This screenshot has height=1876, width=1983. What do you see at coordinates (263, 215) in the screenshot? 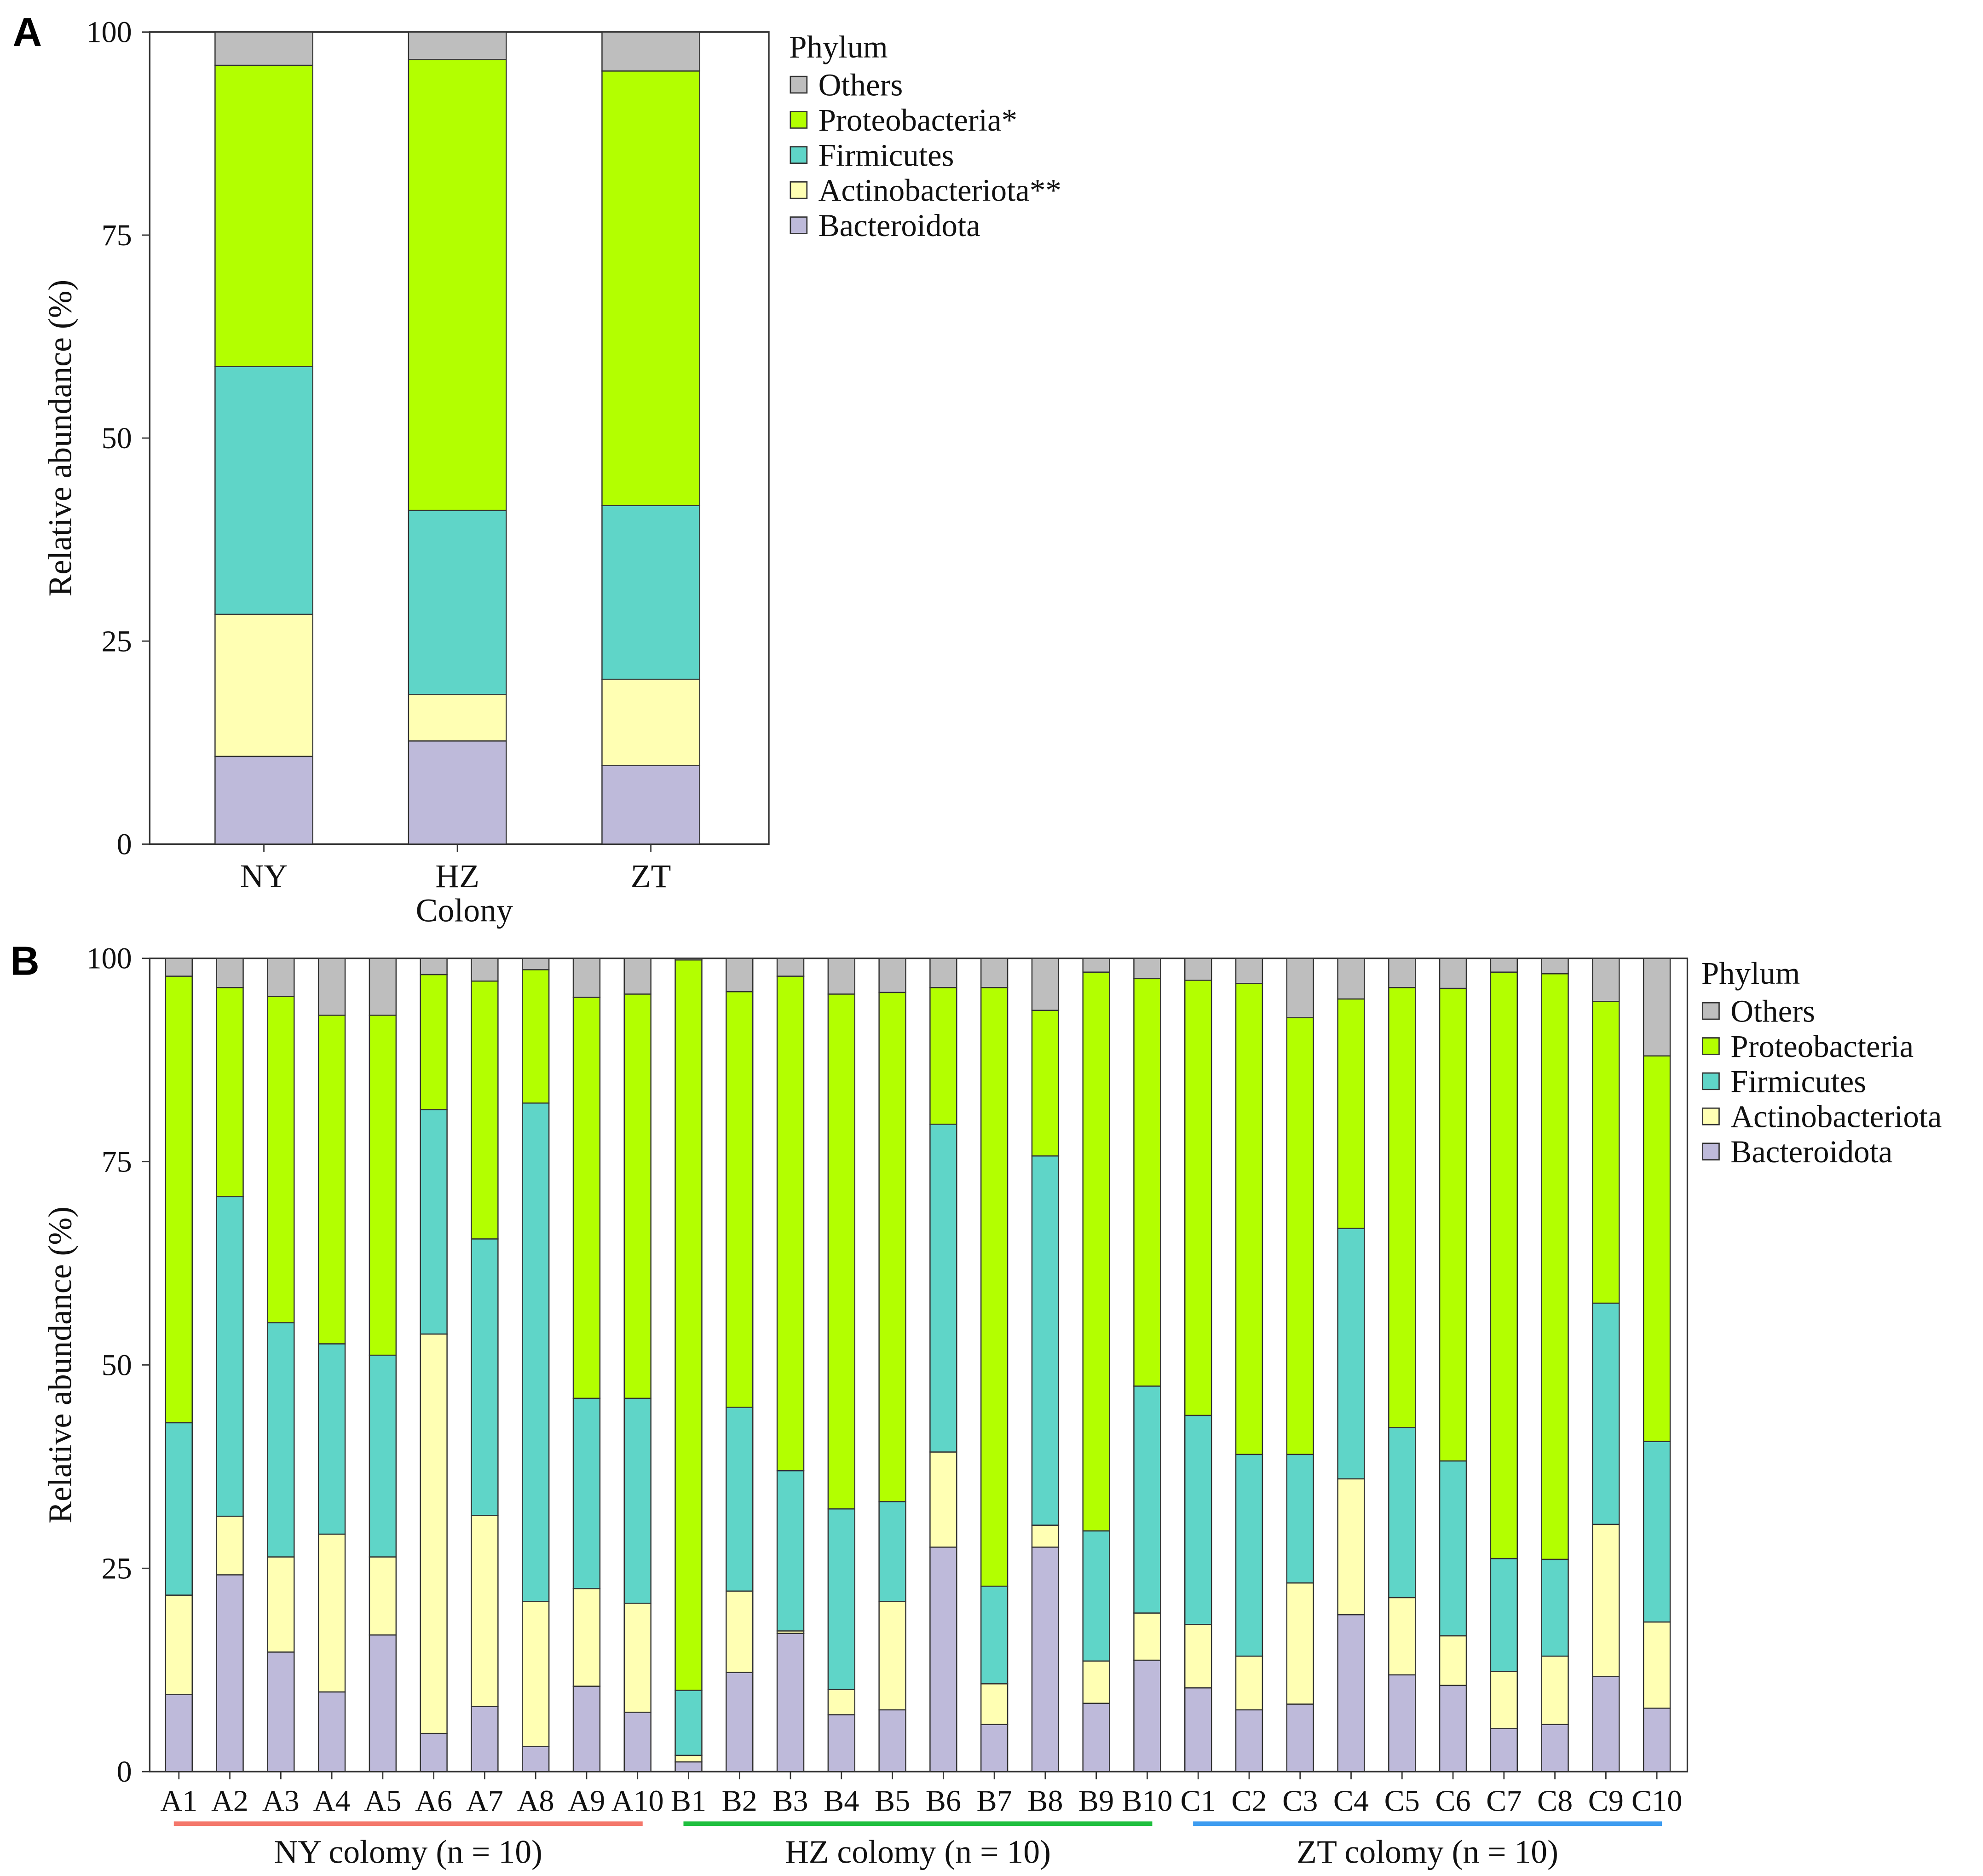
I see `bar-segment-proteobacteria-ny` at bounding box center [263, 215].